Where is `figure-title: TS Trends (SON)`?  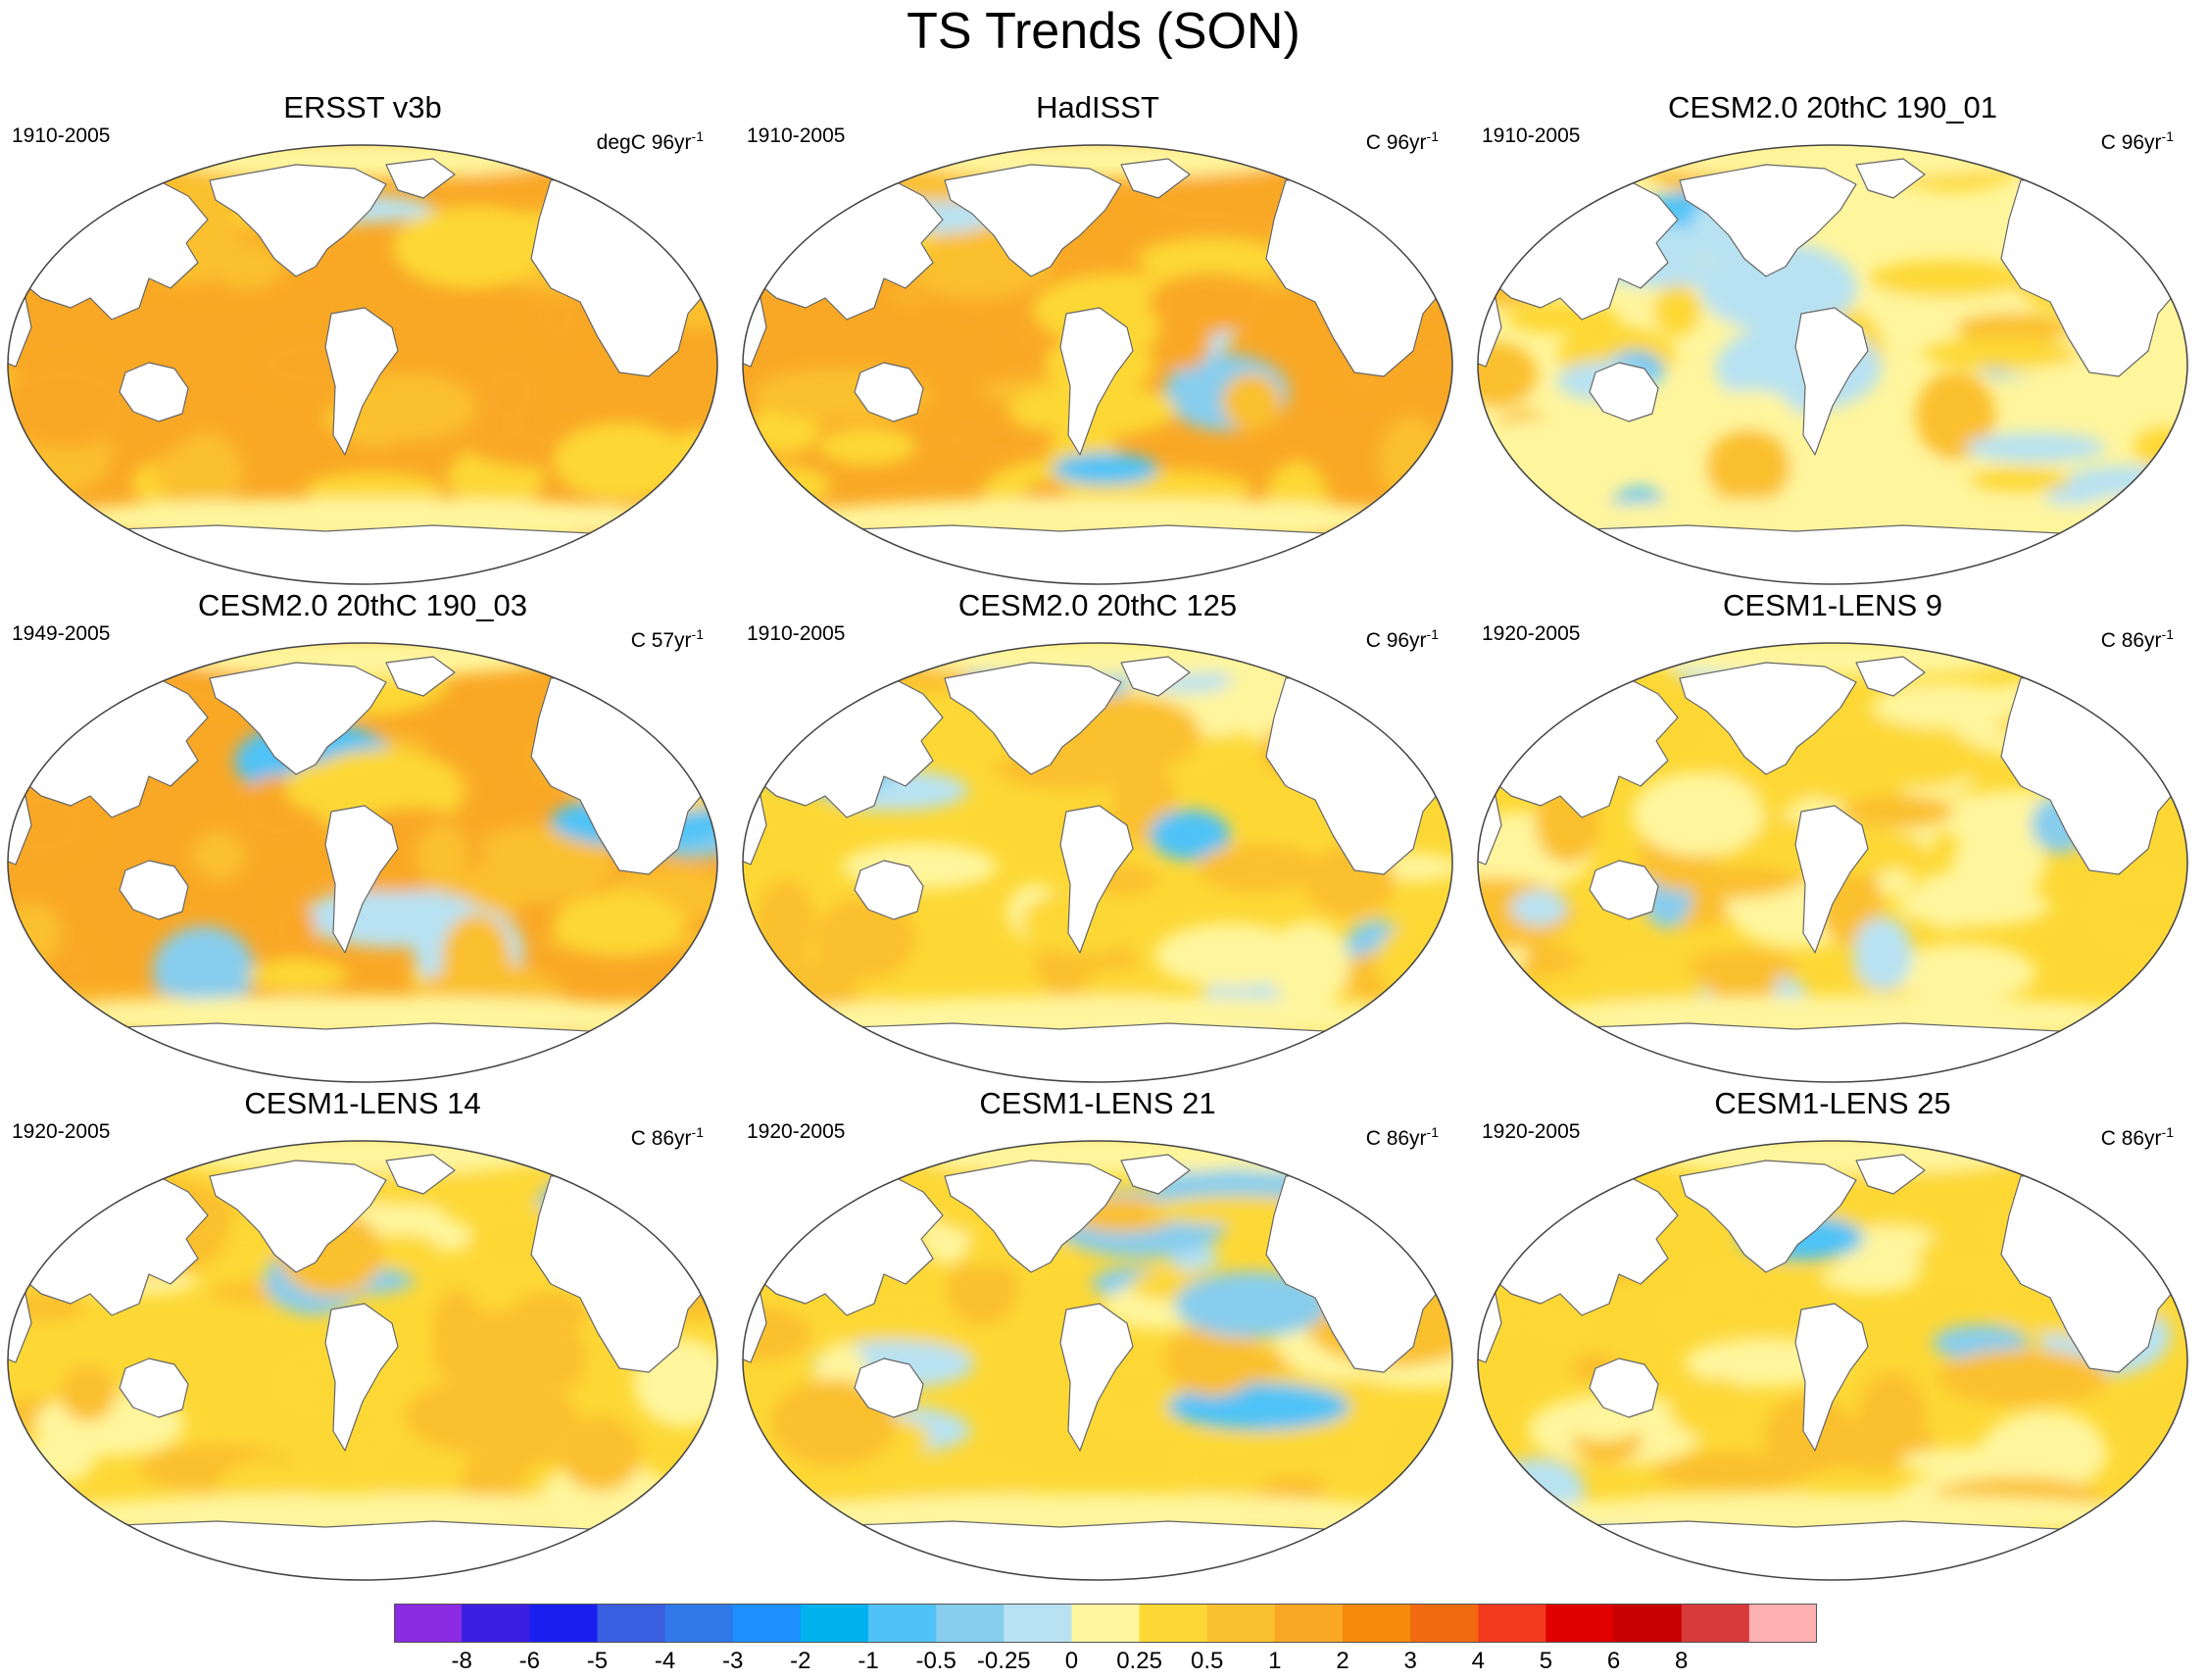
figure-title: TS Trends (SON) is located at coordinates (1103, 31).